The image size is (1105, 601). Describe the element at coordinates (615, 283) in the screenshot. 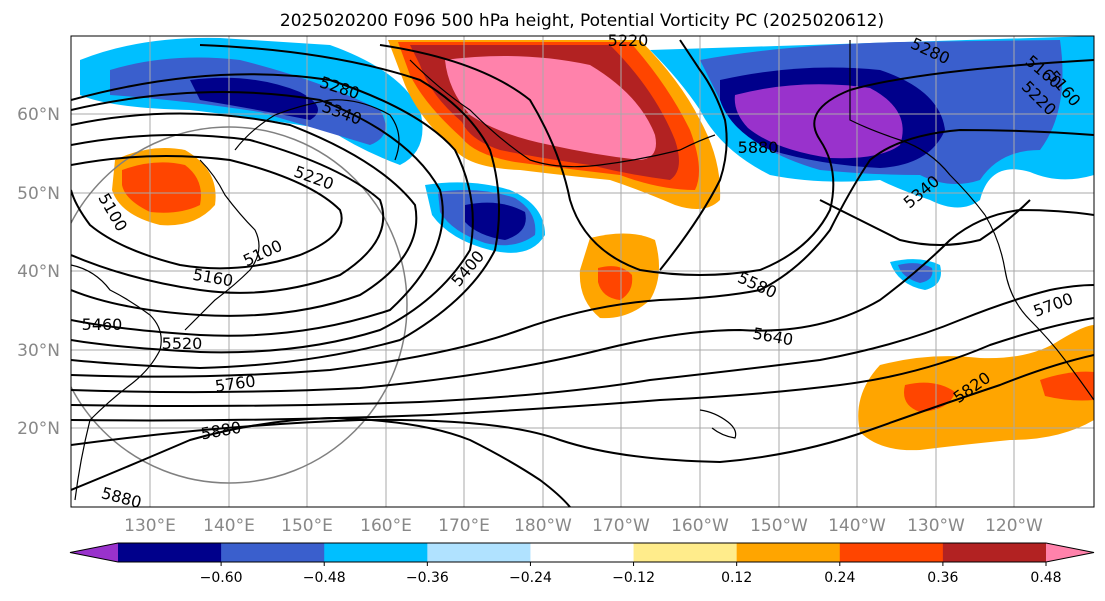

I see `pv-strong-positive-central` at that location.